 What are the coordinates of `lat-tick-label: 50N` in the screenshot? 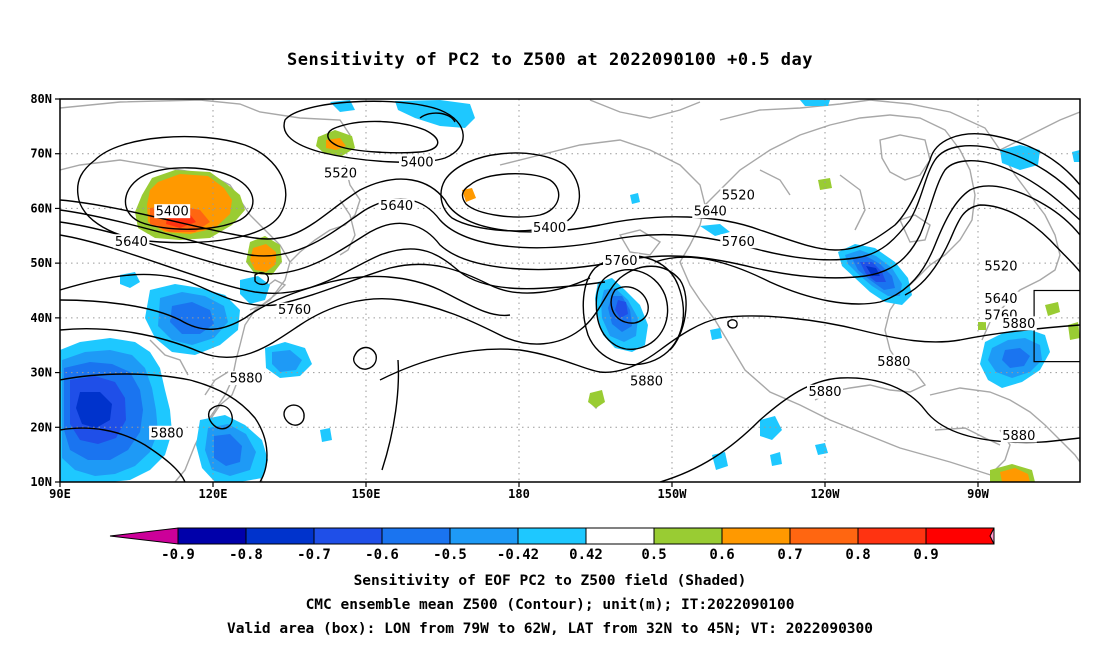 It's located at (41, 263).